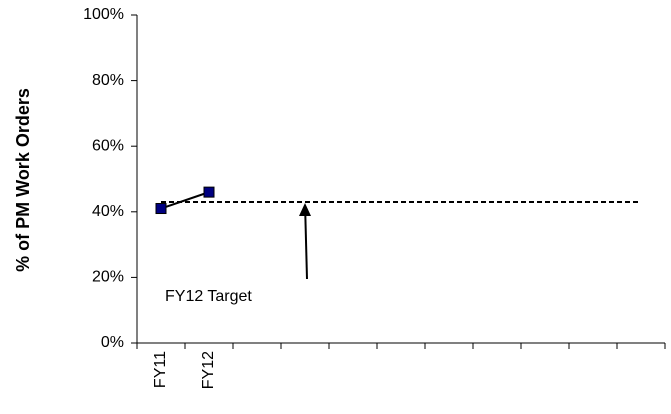  I want to click on annotation-arrow, so click(306, 246).